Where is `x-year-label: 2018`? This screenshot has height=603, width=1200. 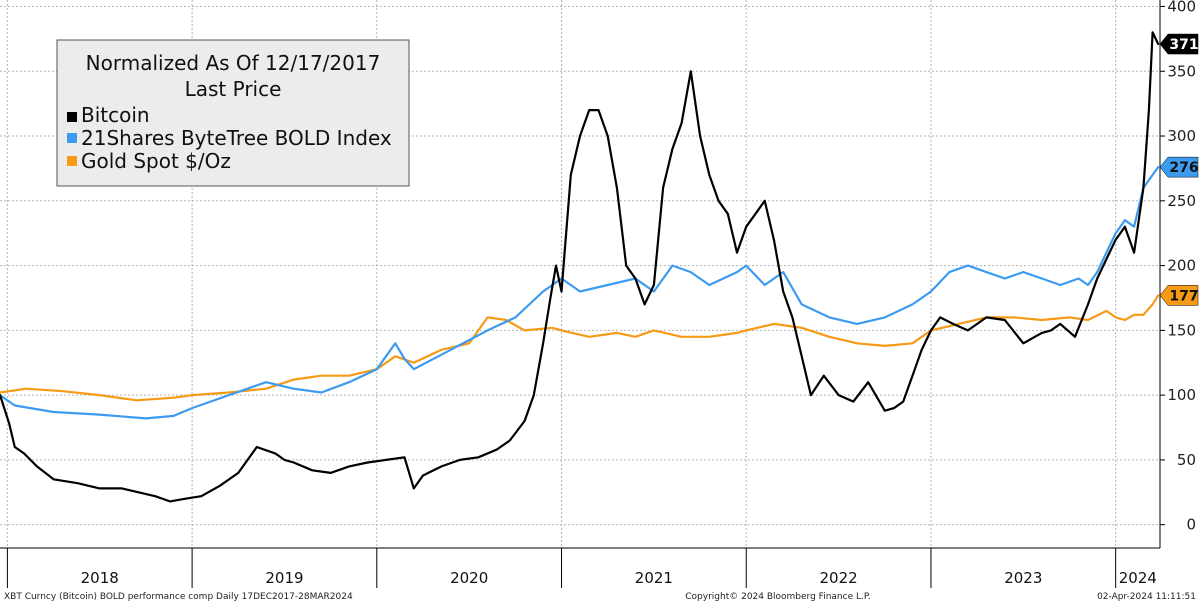
x-year-label: 2018 is located at coordinates (100, 578).